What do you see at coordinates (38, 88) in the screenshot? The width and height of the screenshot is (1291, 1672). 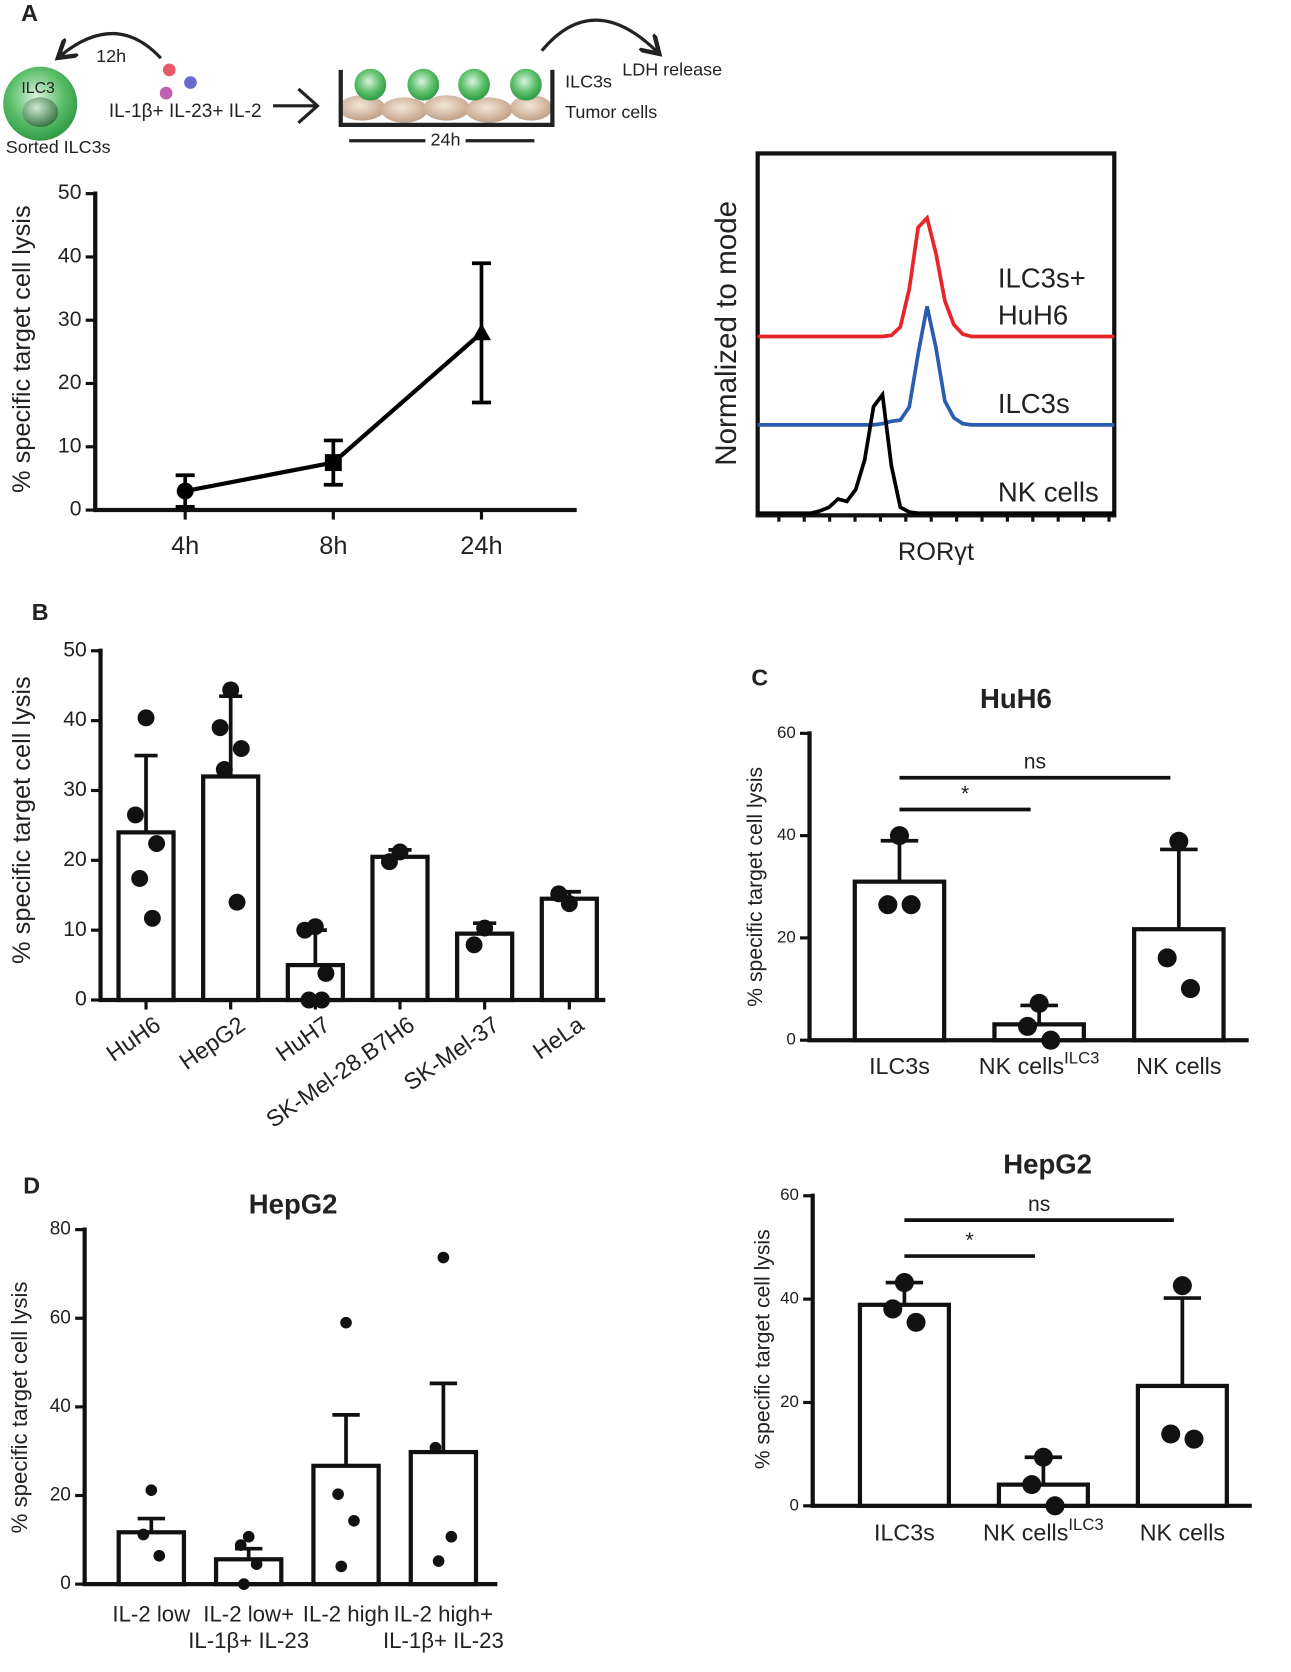 I see `cell-label: ILC3` at bounding box center [38, 88].